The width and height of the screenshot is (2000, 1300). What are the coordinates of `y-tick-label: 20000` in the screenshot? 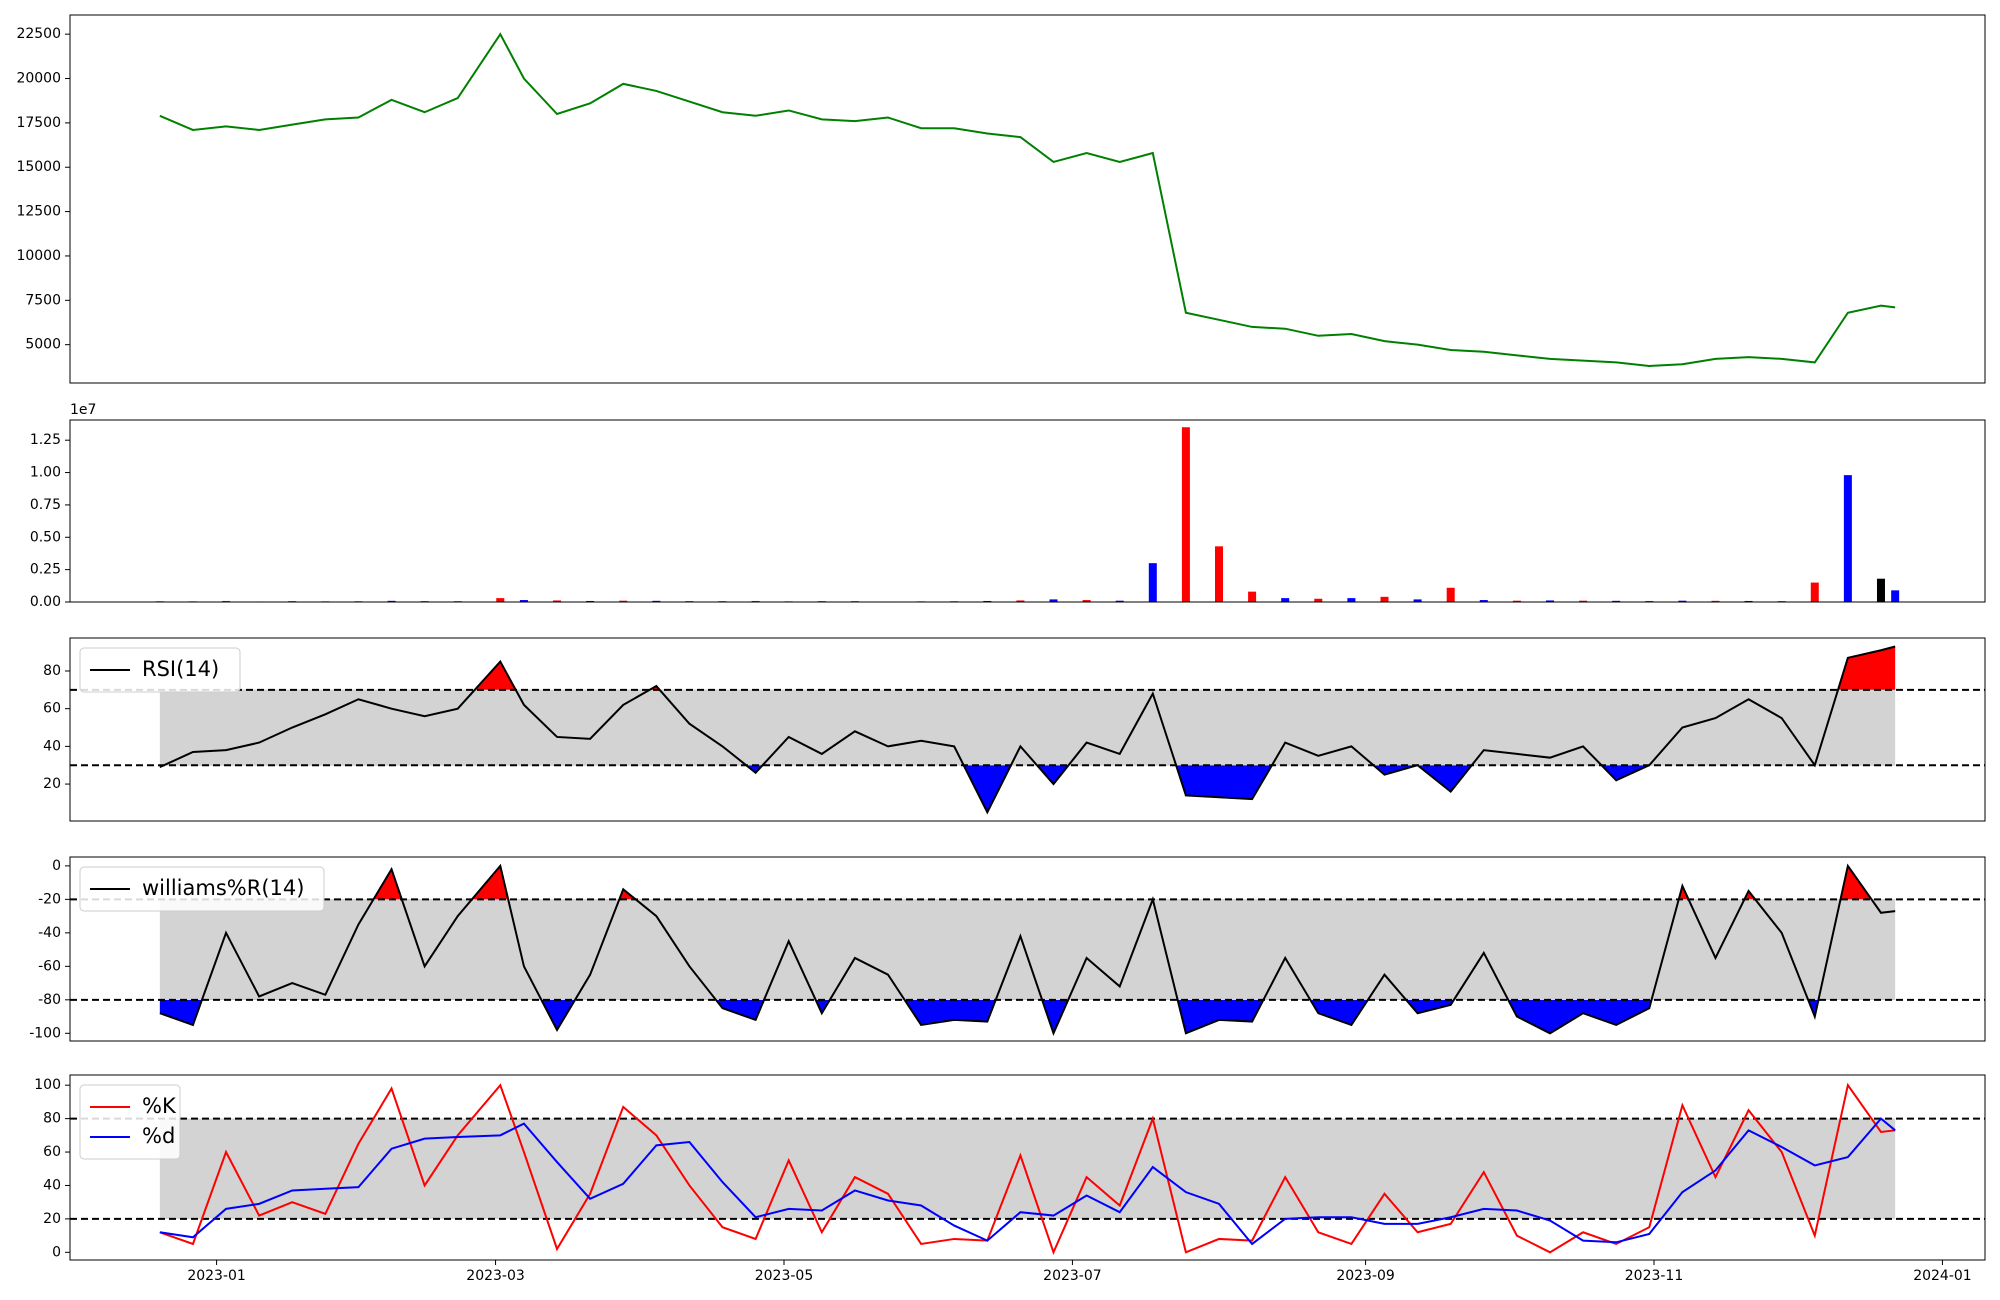 It's located at (38, 79).